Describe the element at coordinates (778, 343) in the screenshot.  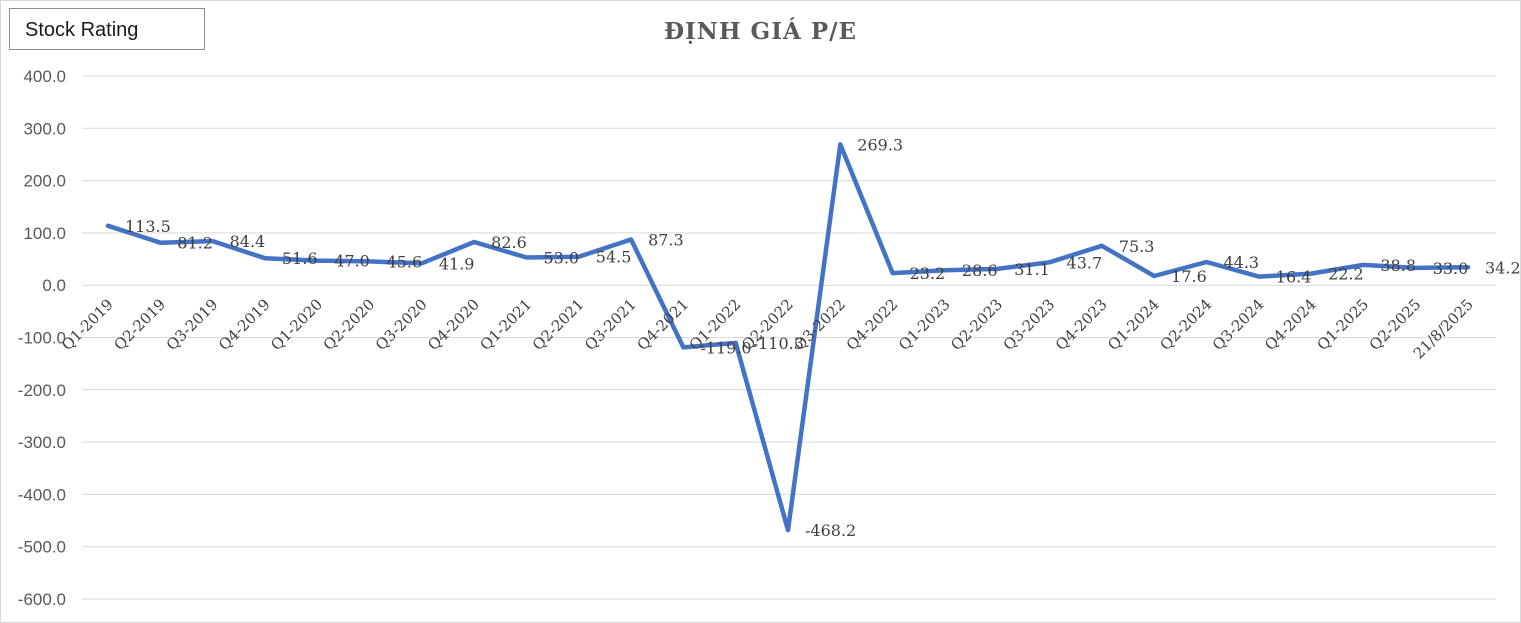
I see `data-label: -110.3` at that location.